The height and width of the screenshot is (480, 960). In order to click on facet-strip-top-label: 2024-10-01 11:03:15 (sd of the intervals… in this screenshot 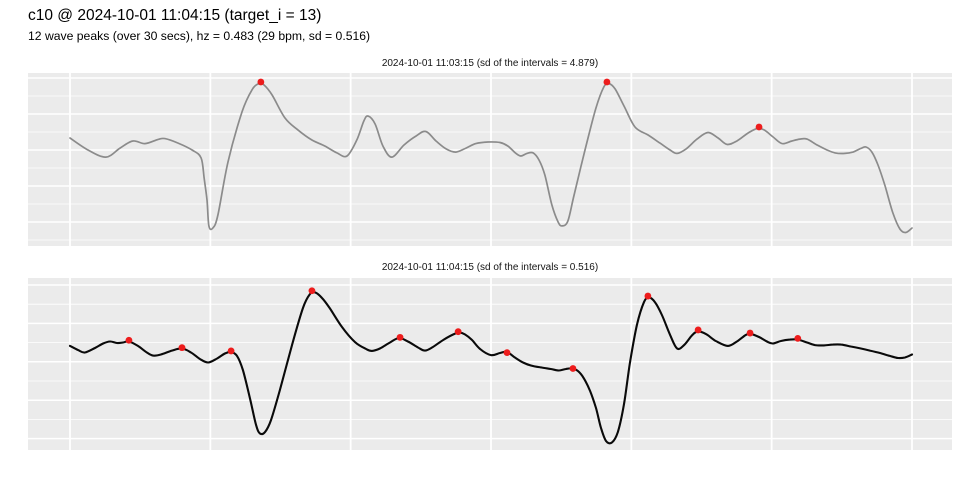, I will do `click(490, 63)`.